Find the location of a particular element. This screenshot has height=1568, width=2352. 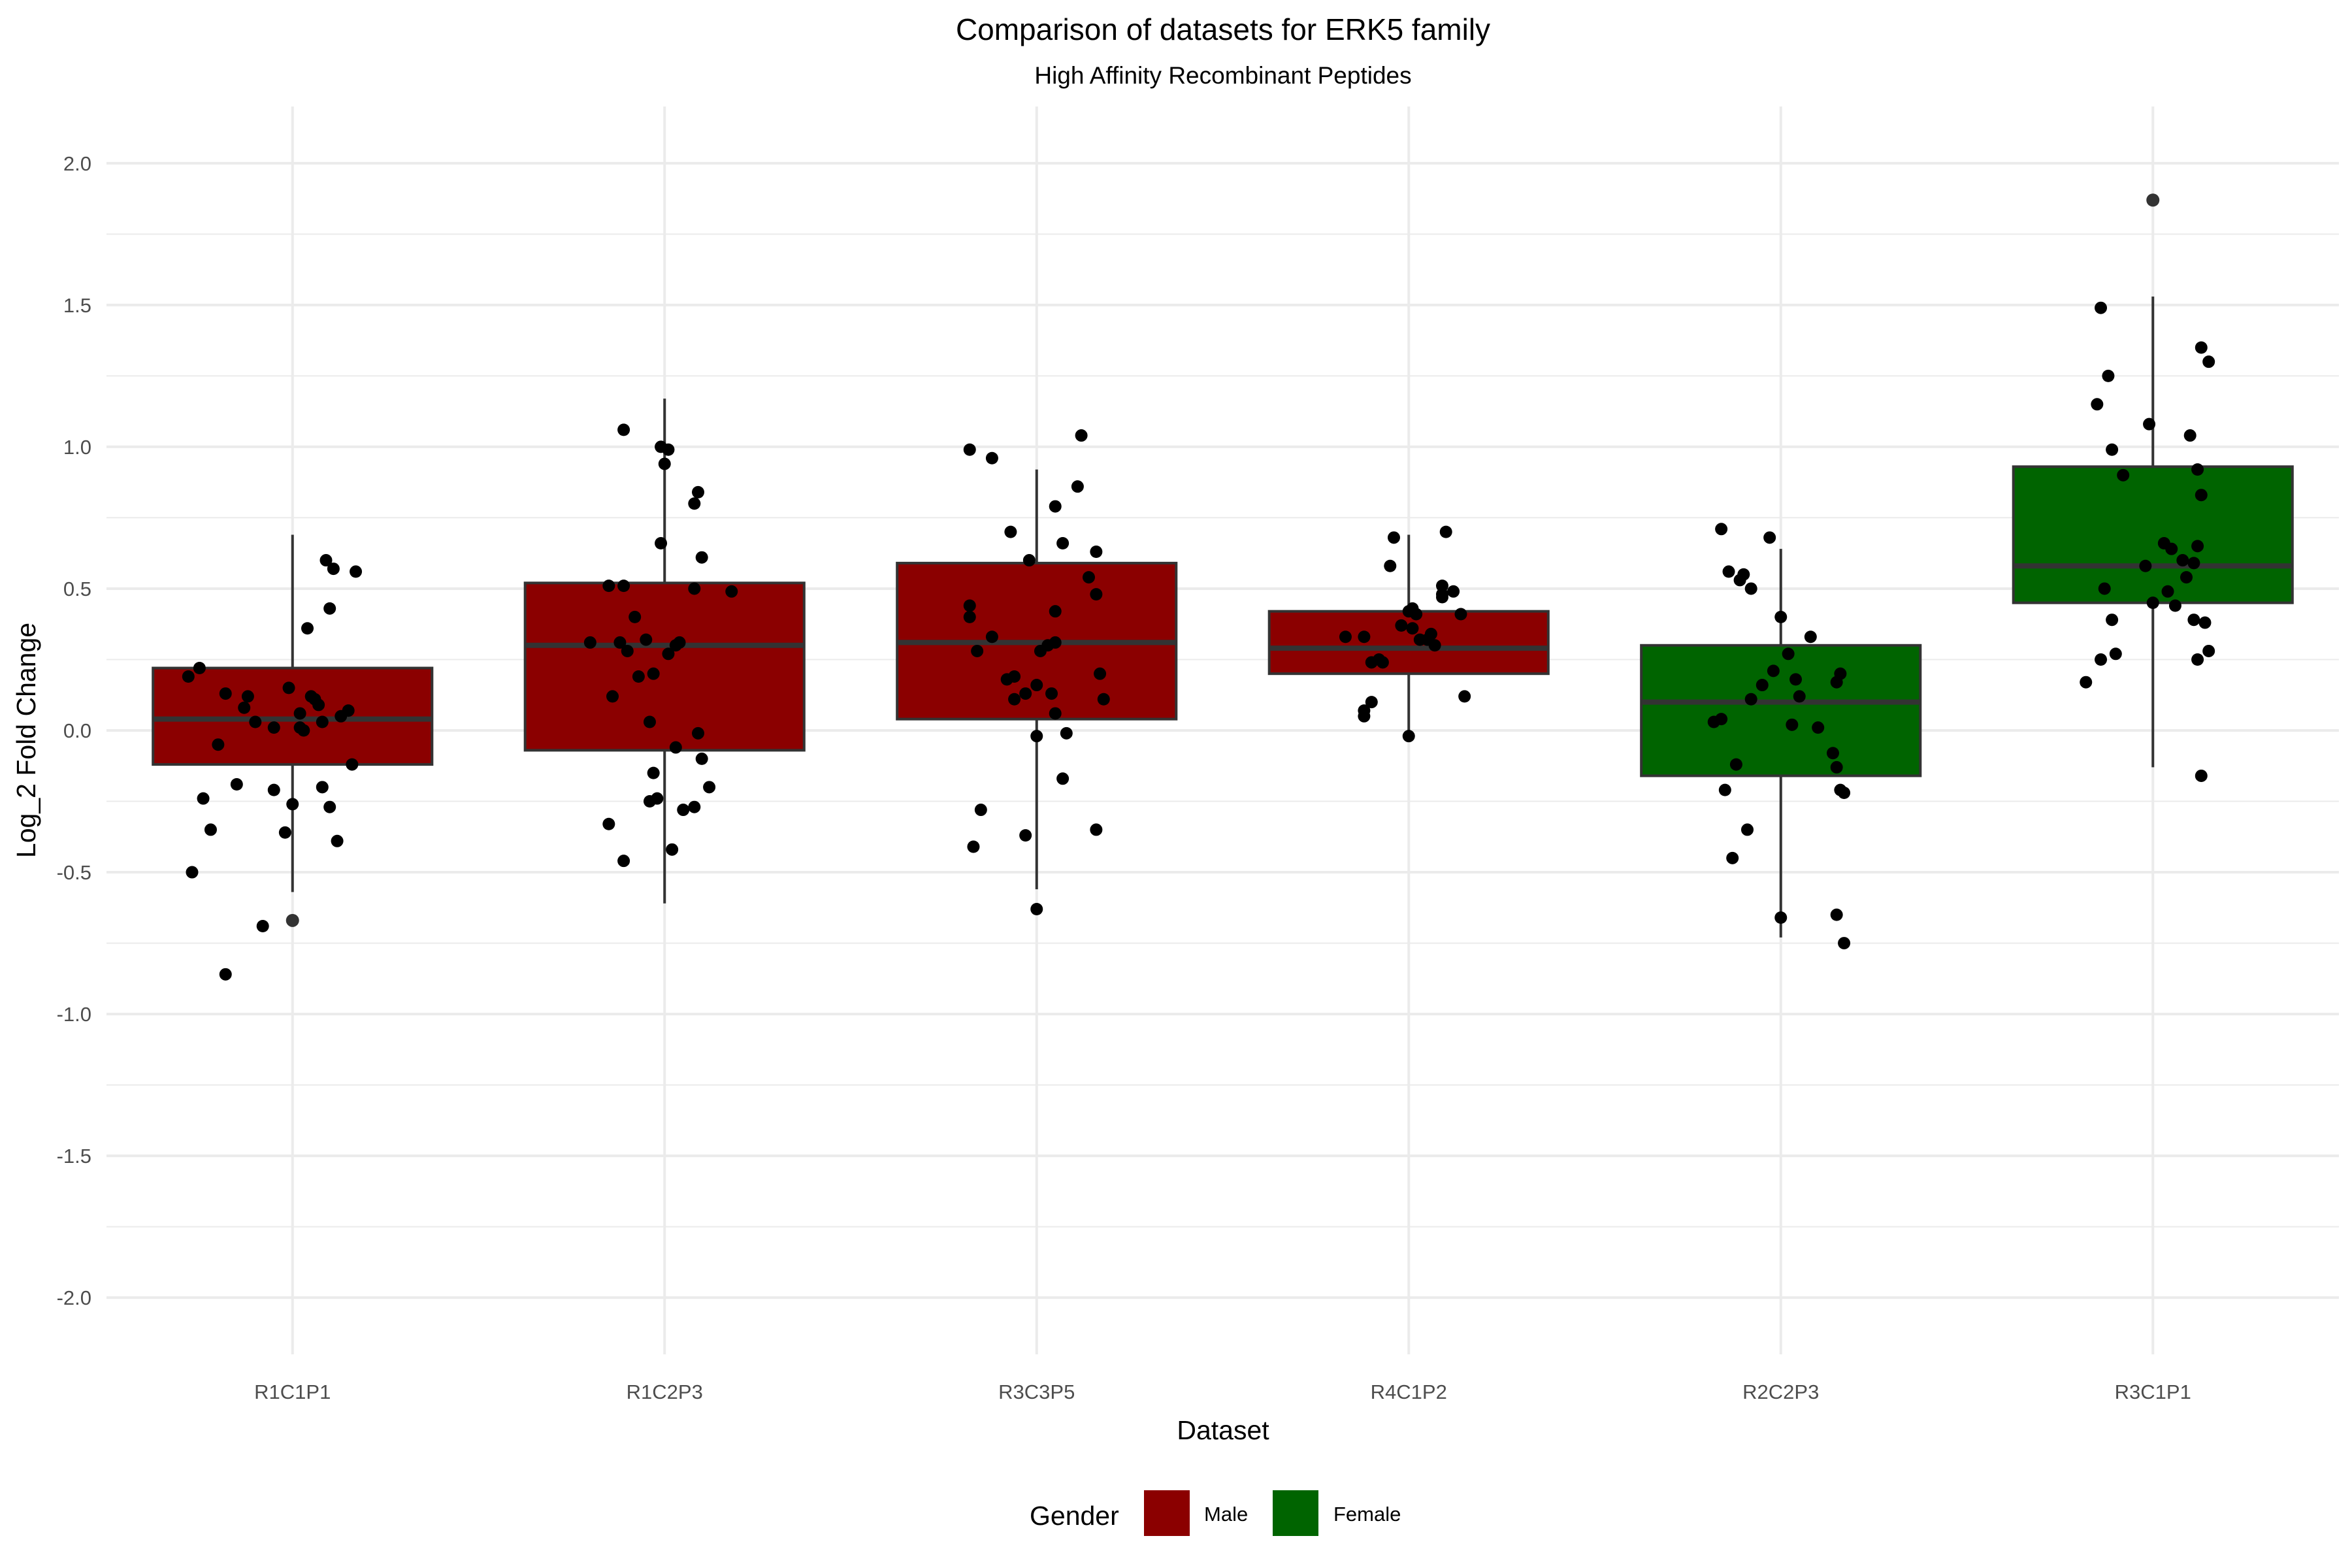

x-tick-label: R1C2P3 is located at coordinates (665, 1391).